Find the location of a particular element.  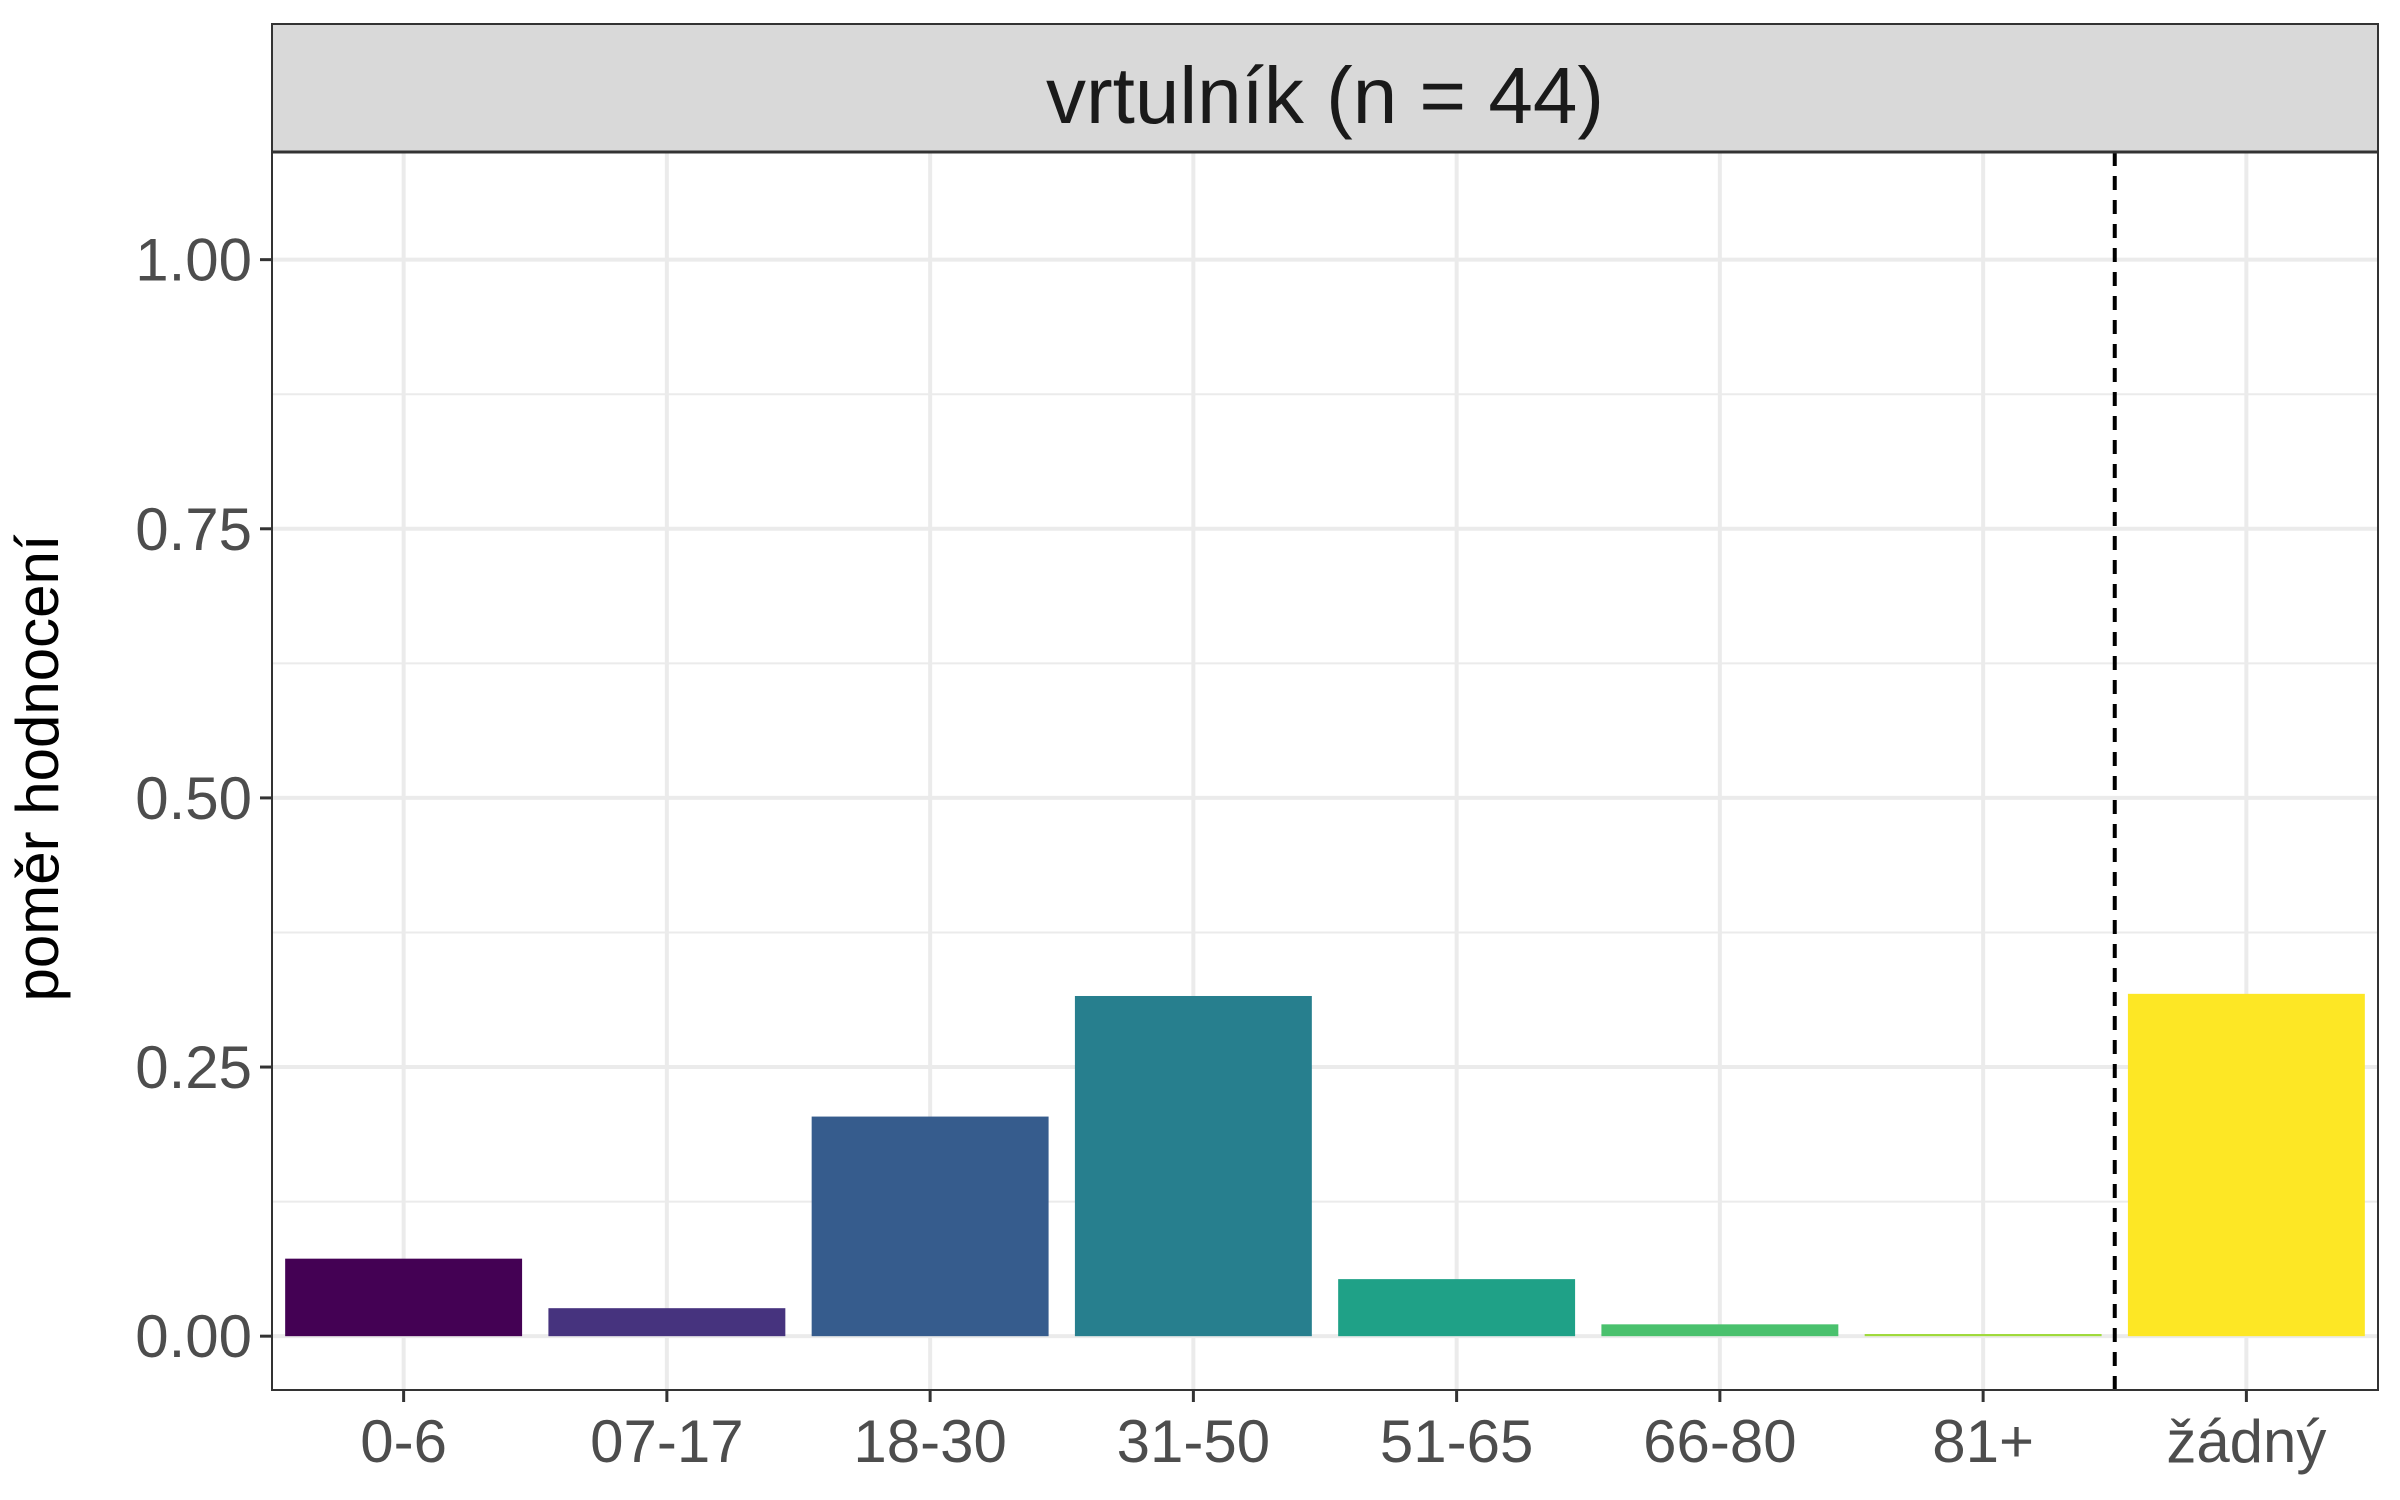

x-tick-label: 81+ is located at coordinates (1983, 1441).